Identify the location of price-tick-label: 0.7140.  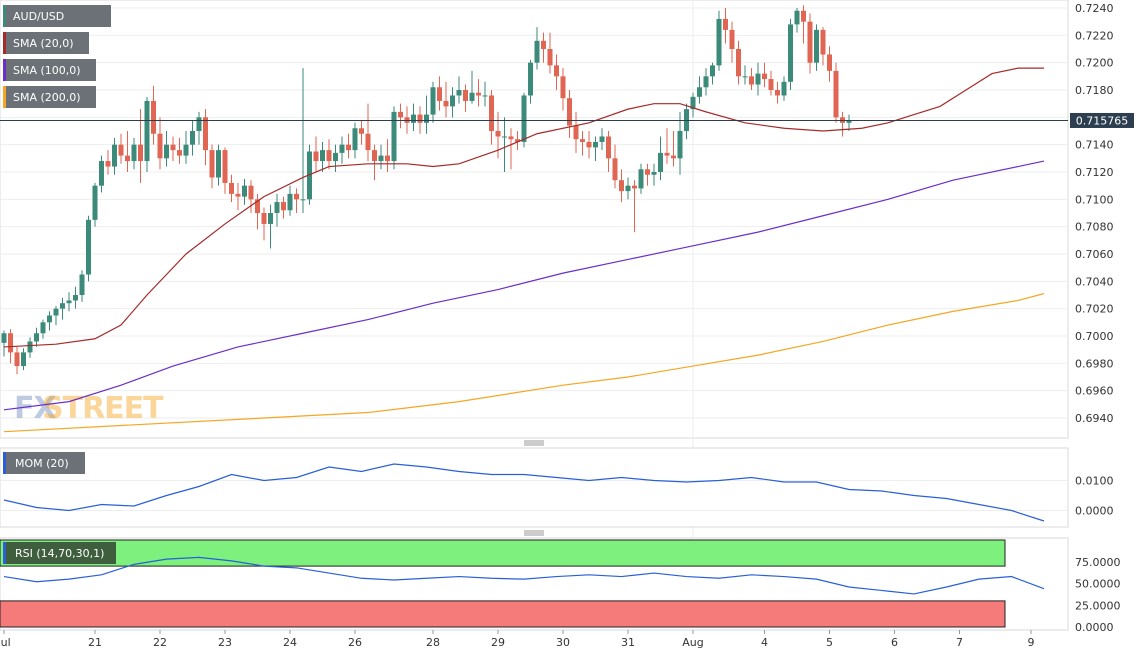
(1094, 145).